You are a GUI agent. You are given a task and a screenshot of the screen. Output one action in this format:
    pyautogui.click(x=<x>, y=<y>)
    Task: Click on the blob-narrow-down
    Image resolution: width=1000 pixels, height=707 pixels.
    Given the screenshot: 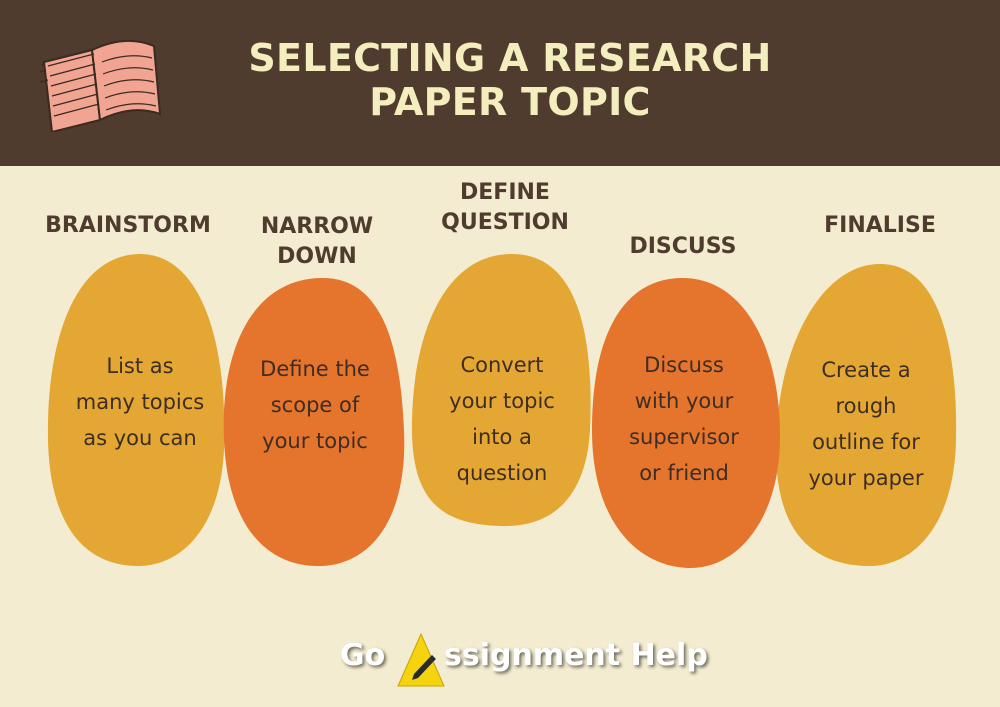 What is the action you would take?
    pyautogui.click(x=314, y=422)
    